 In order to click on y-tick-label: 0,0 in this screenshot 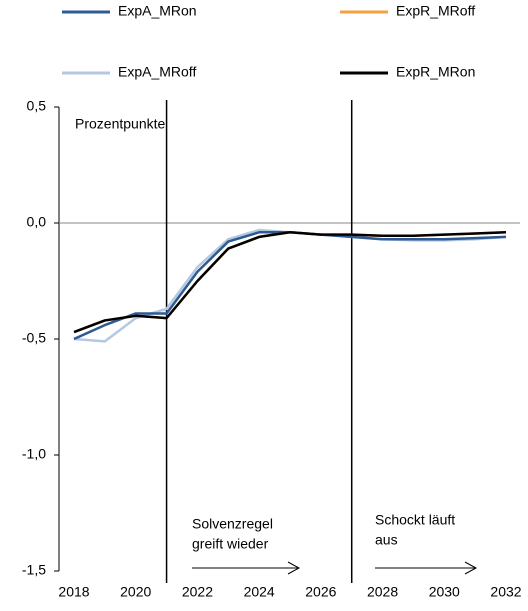, I will do `click(37, 222)`.